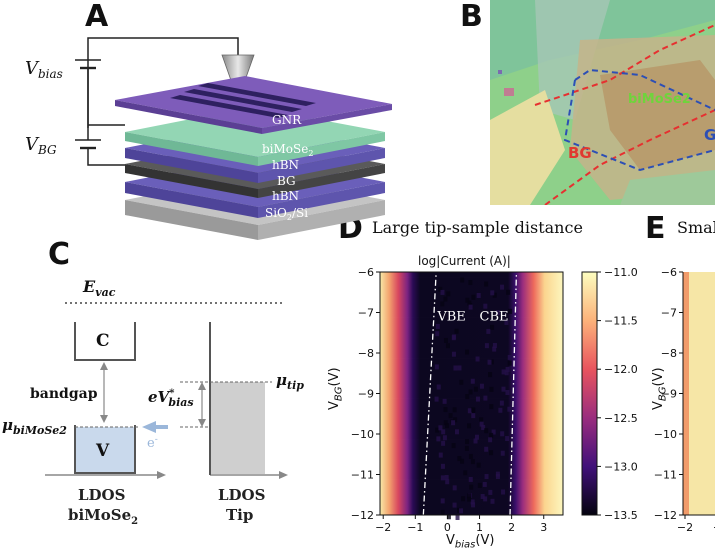 This screenshot has height=550, width=715. What do you see at coordinates (285, 165) in the screenshot?
I see `layer-label-hbn-top: hBN` at bounding box center [285, 165].